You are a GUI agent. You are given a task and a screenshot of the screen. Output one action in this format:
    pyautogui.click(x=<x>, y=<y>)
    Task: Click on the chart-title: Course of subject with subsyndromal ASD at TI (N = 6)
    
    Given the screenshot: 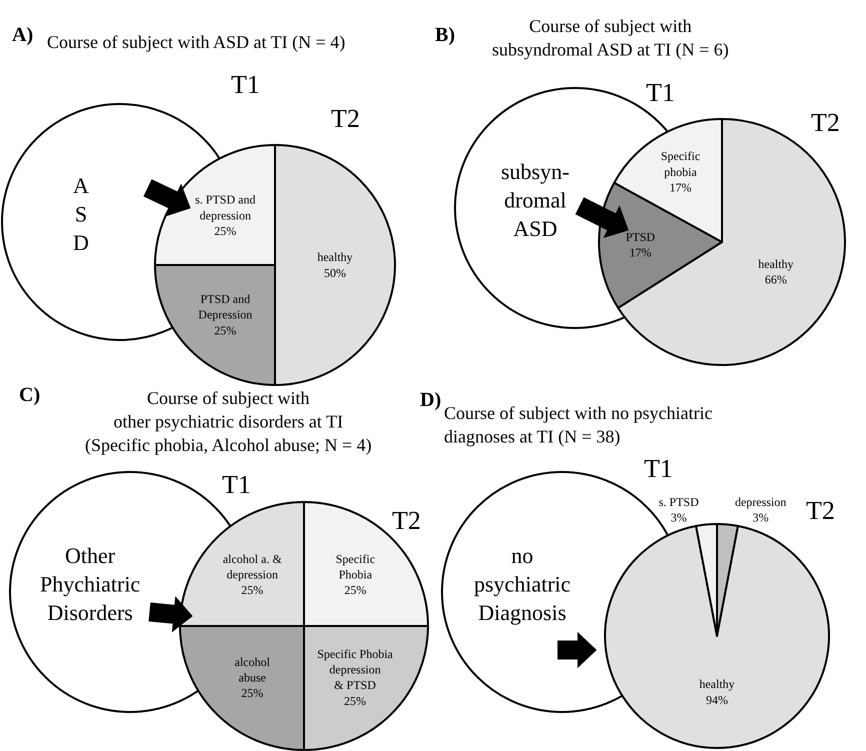 What is the action you would take?
    pyautogui.click(x=610, y=38)
    